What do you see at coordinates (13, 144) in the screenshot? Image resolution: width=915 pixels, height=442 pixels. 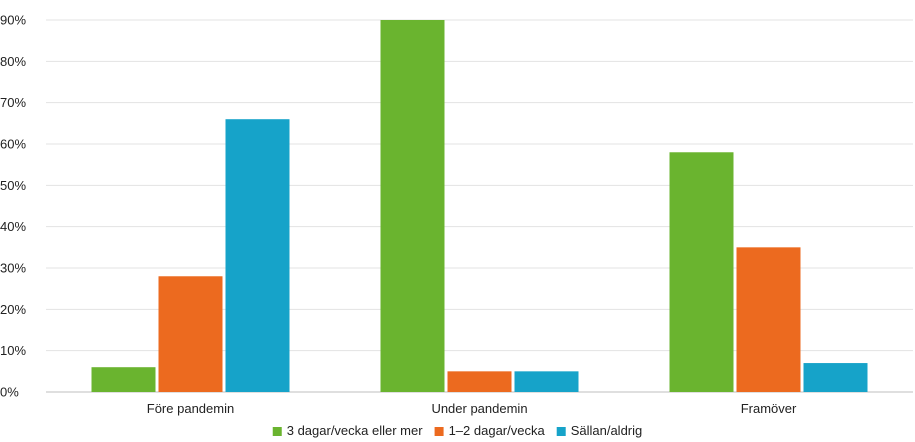 I see `y-tick-label: 60%` at bounding box center [13, 144].